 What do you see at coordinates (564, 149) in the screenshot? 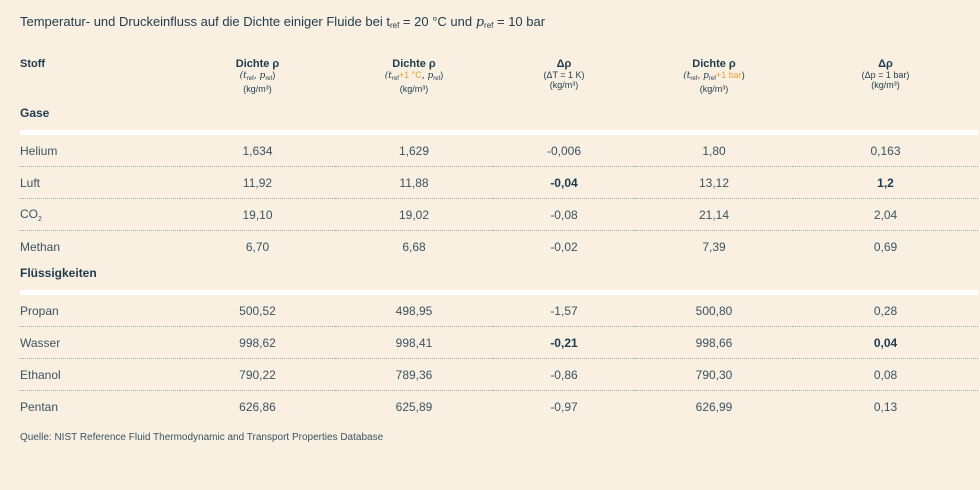
I see `table-cell-col3: -0,006` at bounding box center [564, 149].